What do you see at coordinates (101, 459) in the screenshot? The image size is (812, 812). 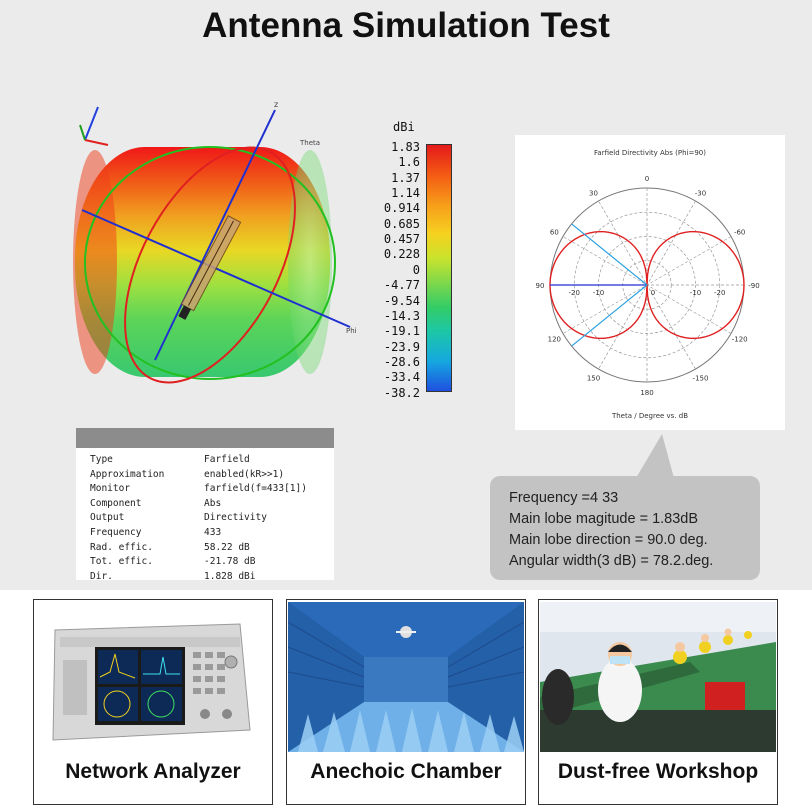 I see `property-key: Type` at bounding box center [101, 459].